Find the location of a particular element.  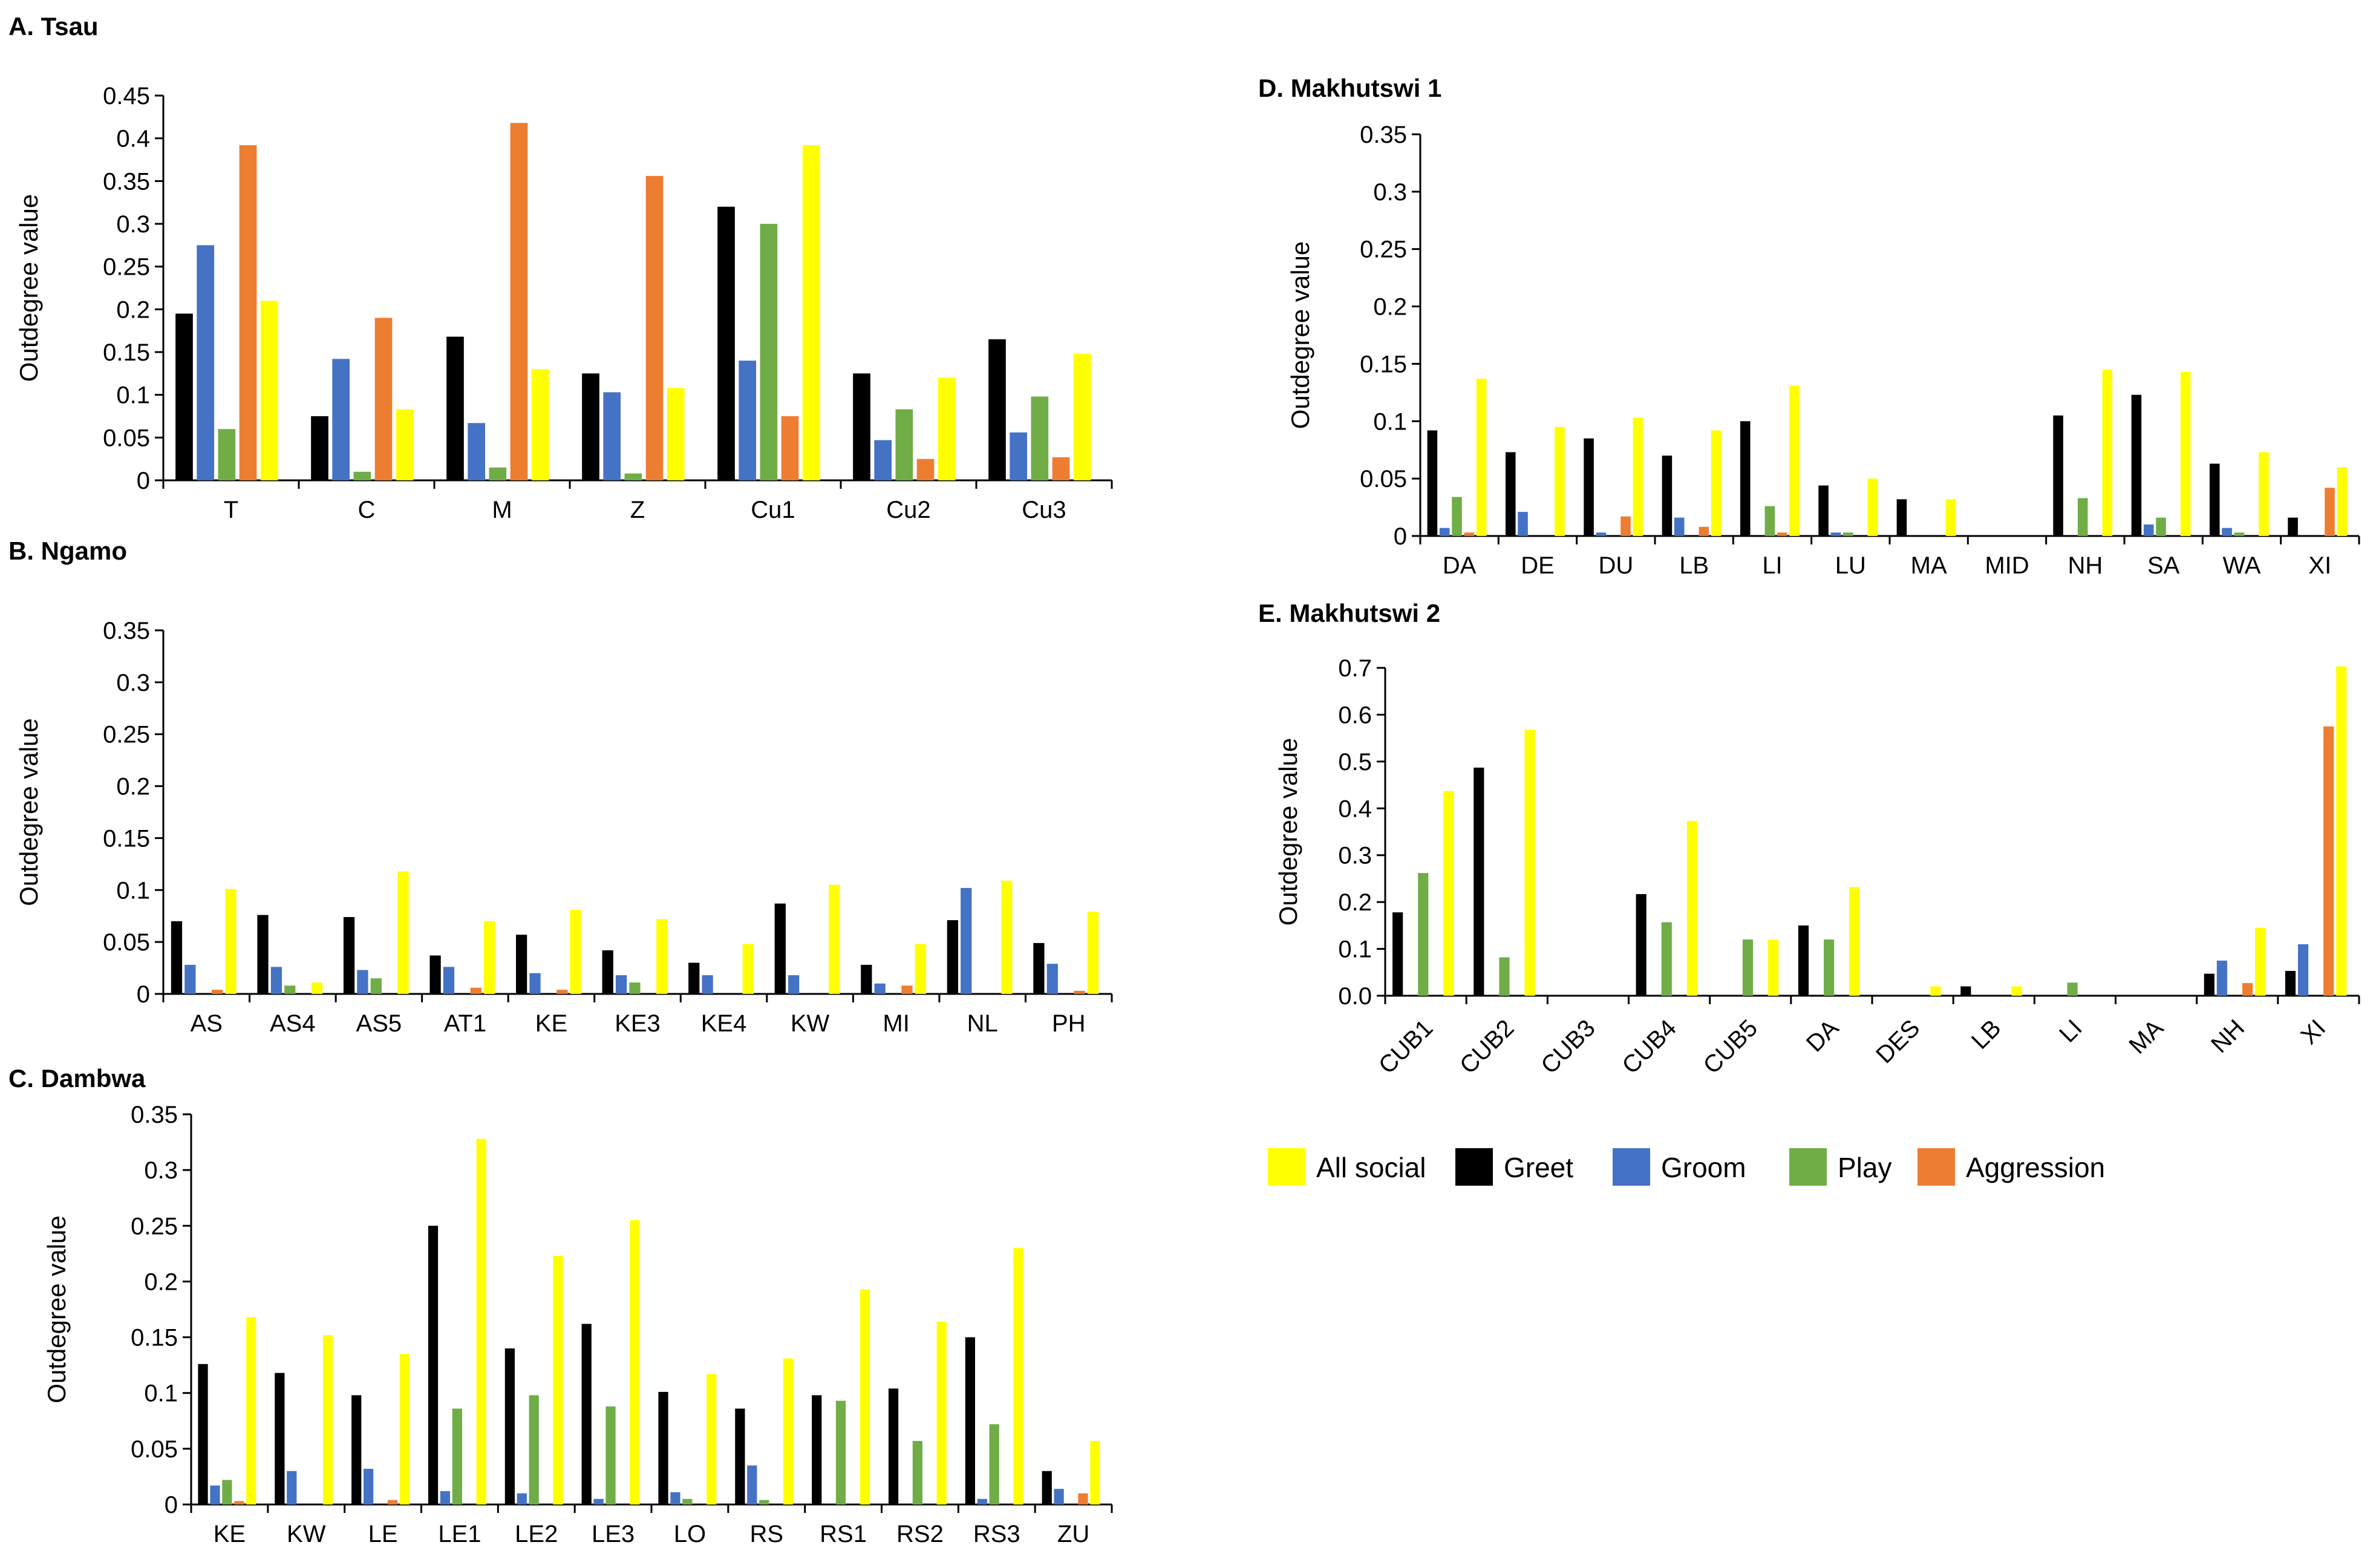

bar-all-social-da is located at coordinates (1481, 458).